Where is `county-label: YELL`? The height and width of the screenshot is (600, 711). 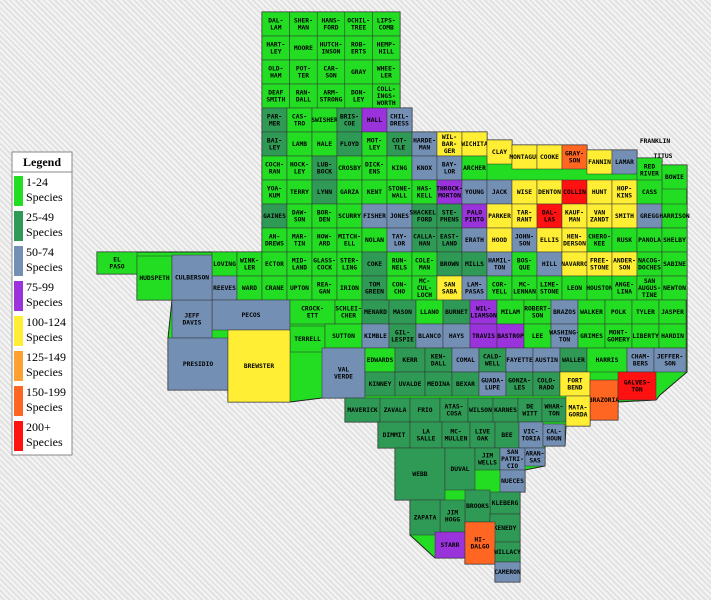 county-label: YELL is located at coordinates (499, 291).